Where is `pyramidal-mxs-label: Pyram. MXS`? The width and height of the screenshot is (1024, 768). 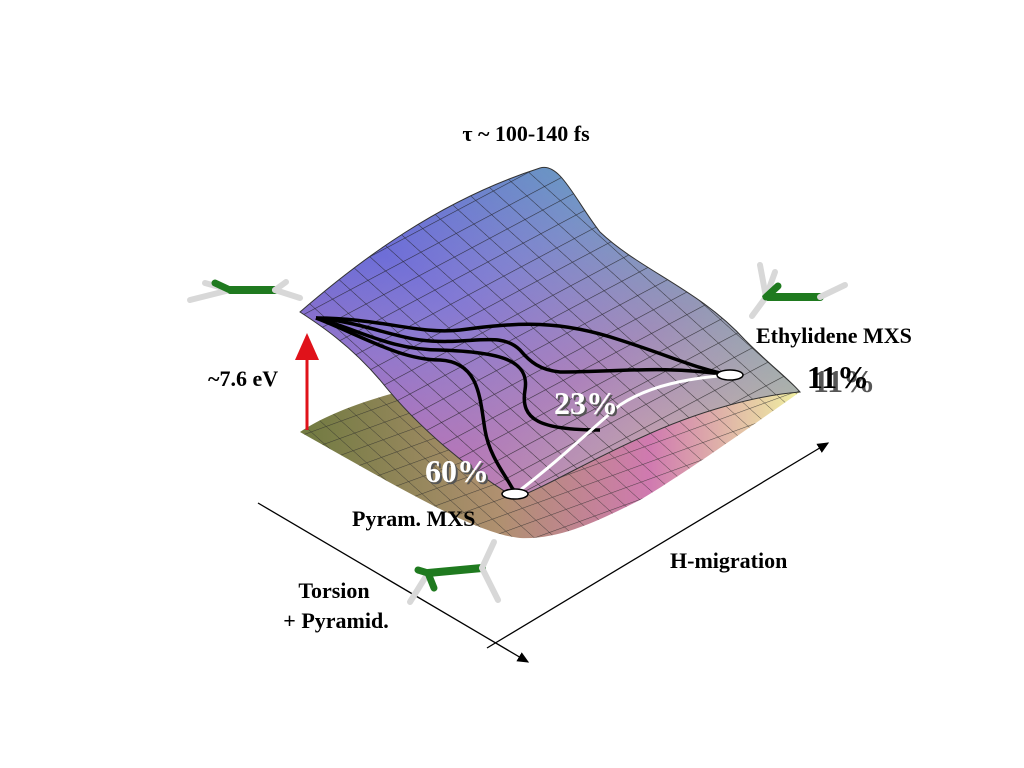
pyramidal-mxs-label: Pyram. MXS is located at coordinates (413, 518).